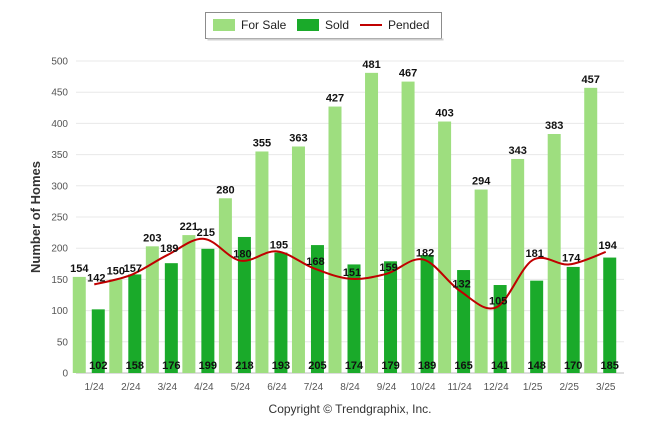 Image resolution: width=646 pixels, height=434 pixels. I want to click on y-axis-label: Number of Homes, so click(35, 217).